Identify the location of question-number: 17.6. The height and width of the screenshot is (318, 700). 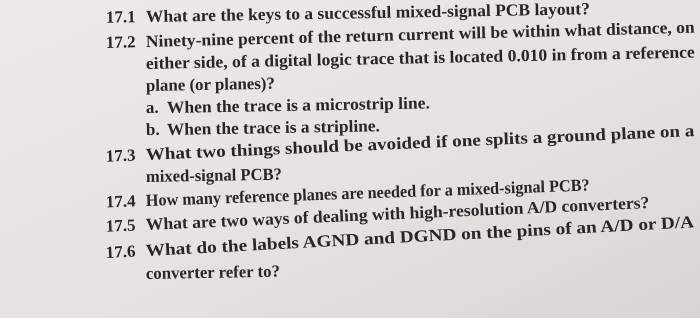
(120, 252).